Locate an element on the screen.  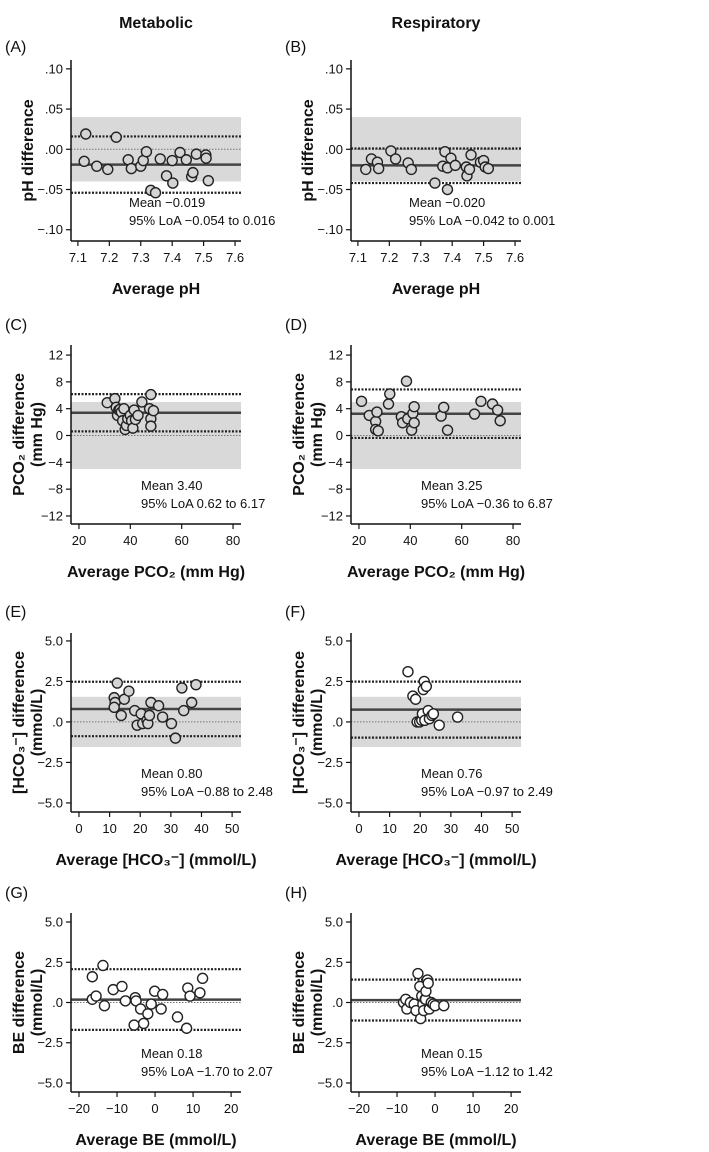
column-title-respiratory: Respiratory is located at coordinates (436, 23).